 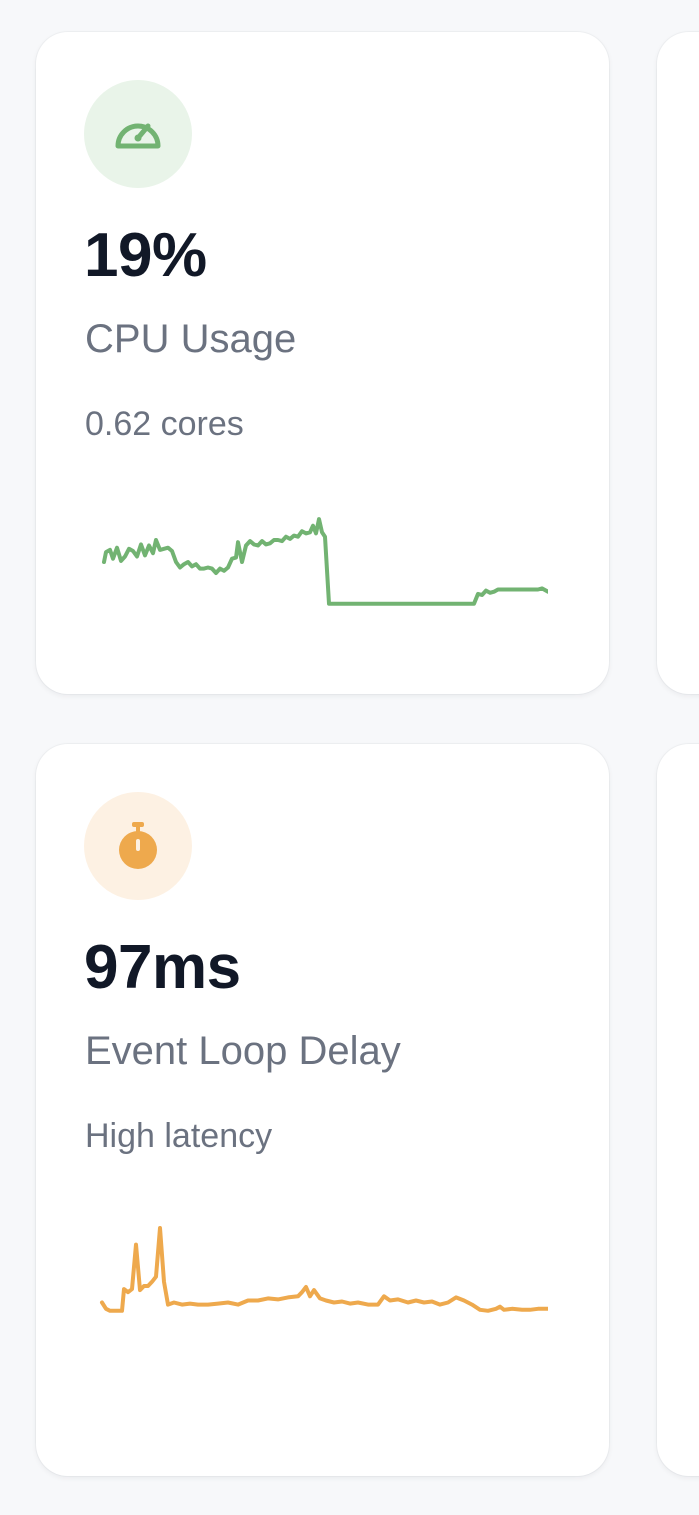 I want to click on event-loop-delay-label: Event Loop Delay, so click(x=243, y=1051).